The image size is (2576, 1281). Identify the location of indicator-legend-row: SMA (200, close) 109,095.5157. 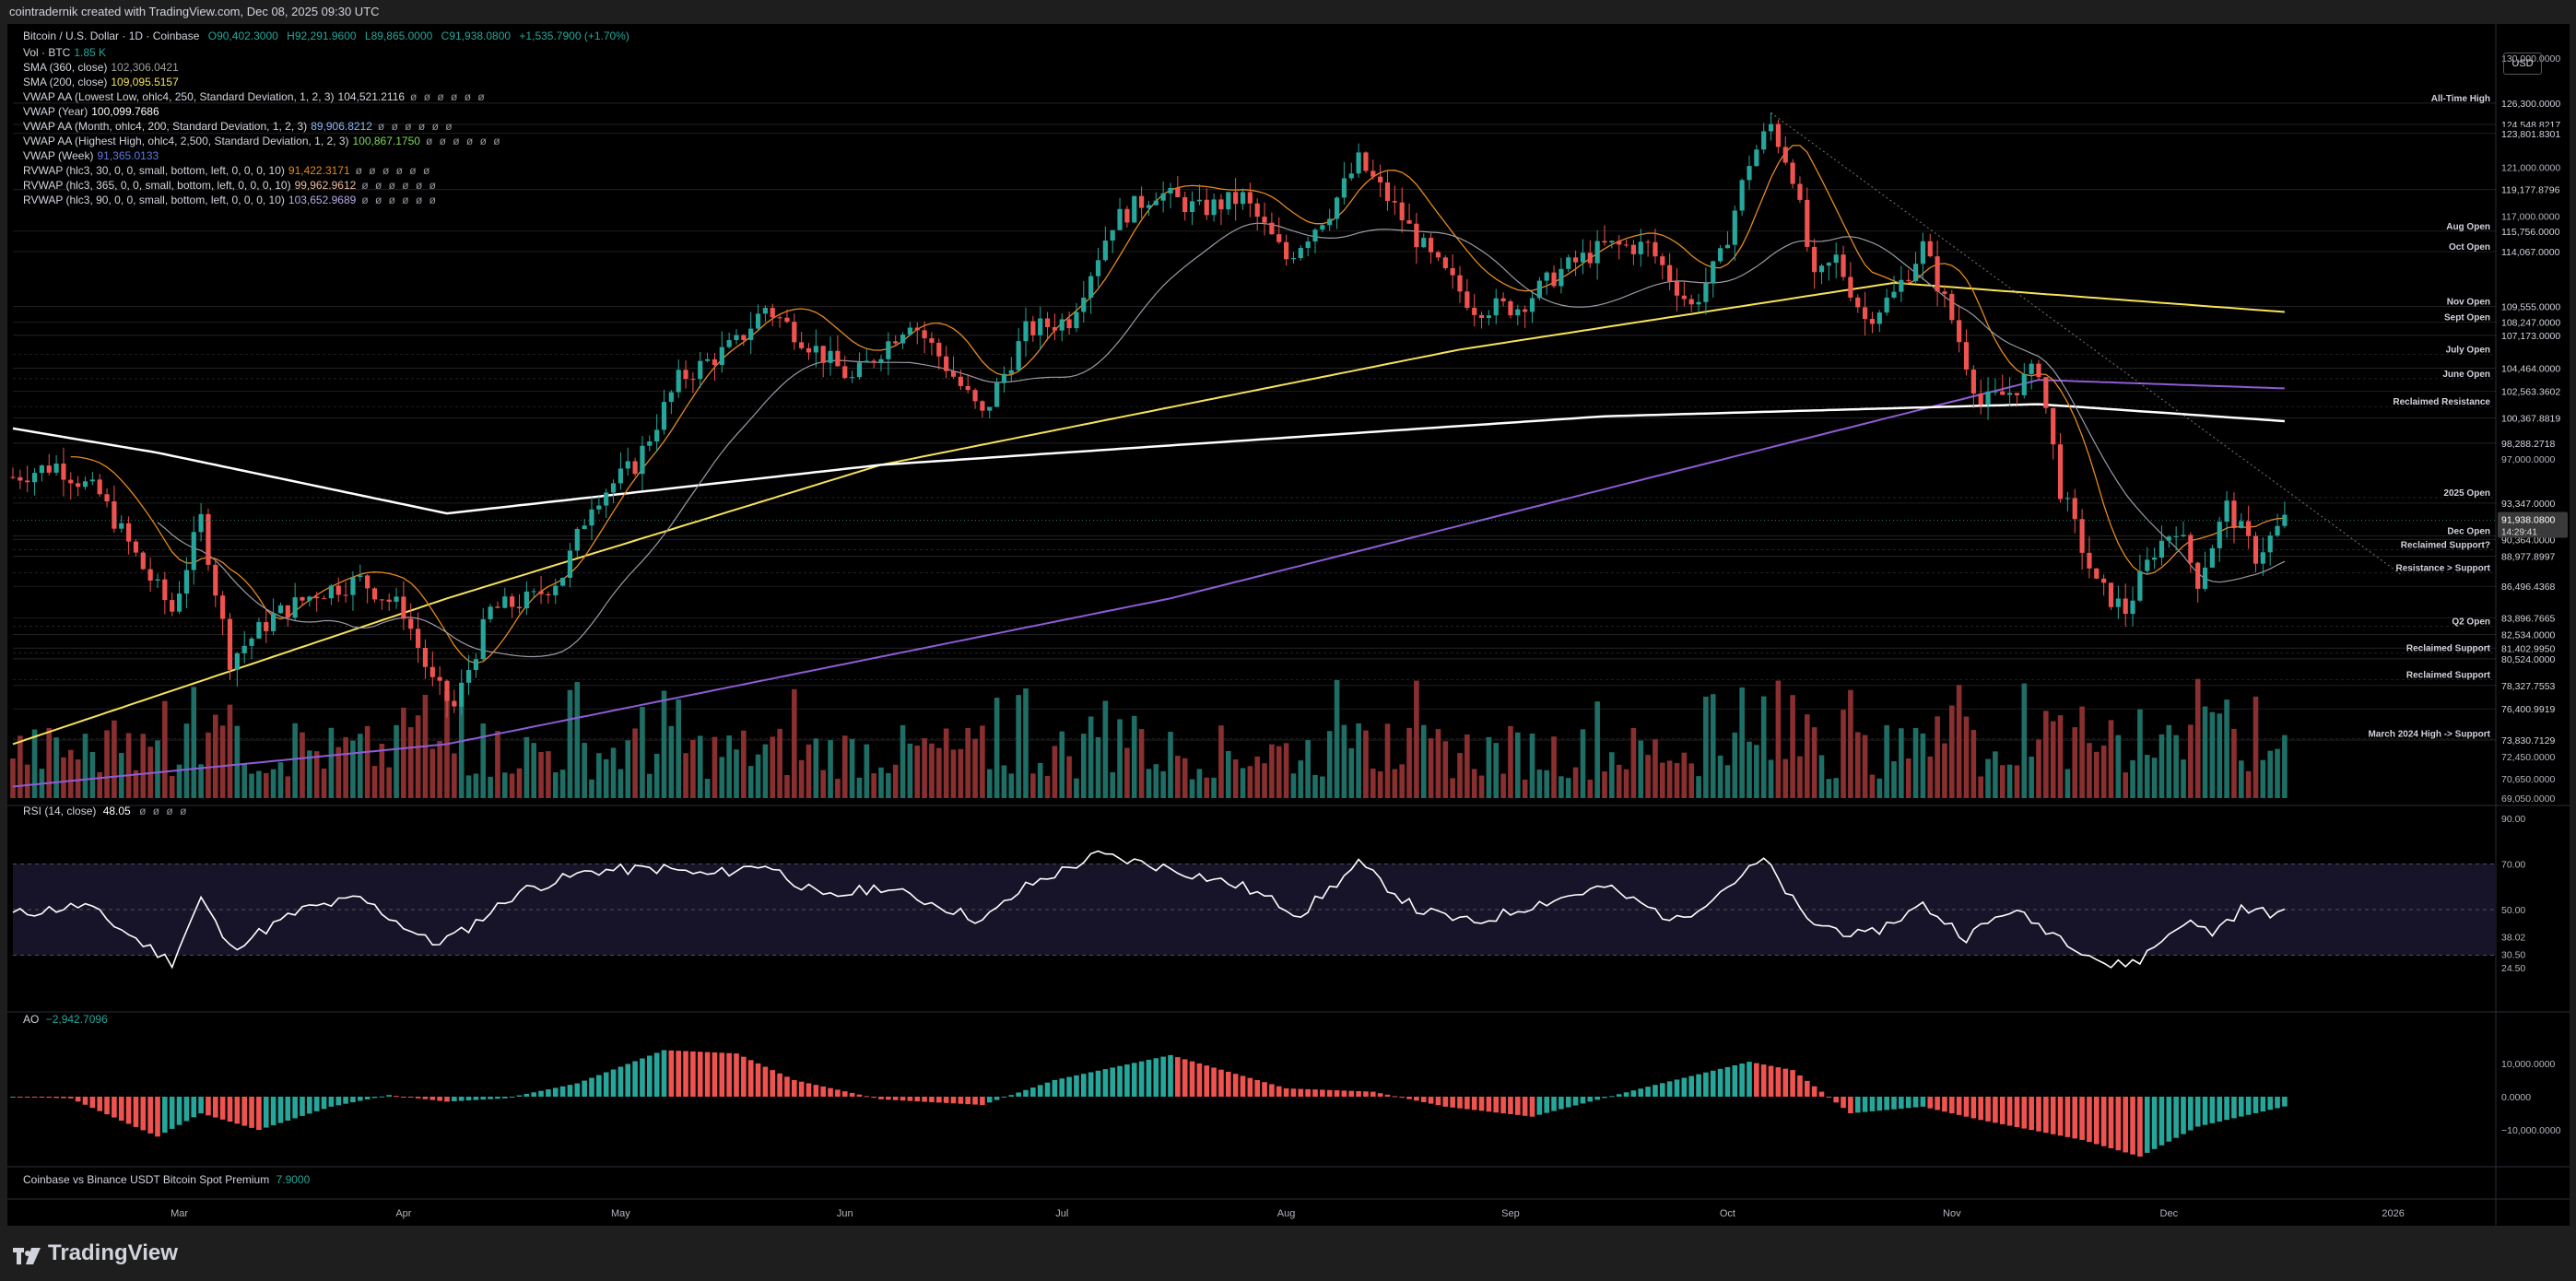
(101, 82).